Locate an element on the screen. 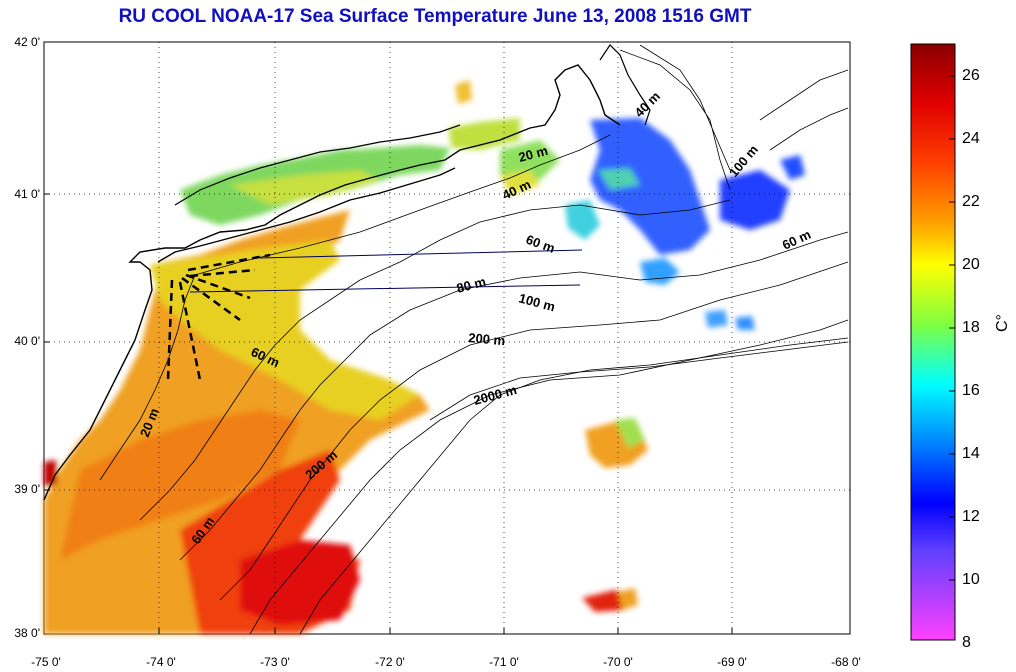 The height and width of the screenshot is (672, 1016). lat-label-40: 40 0' is located at coordinates (27, 341).